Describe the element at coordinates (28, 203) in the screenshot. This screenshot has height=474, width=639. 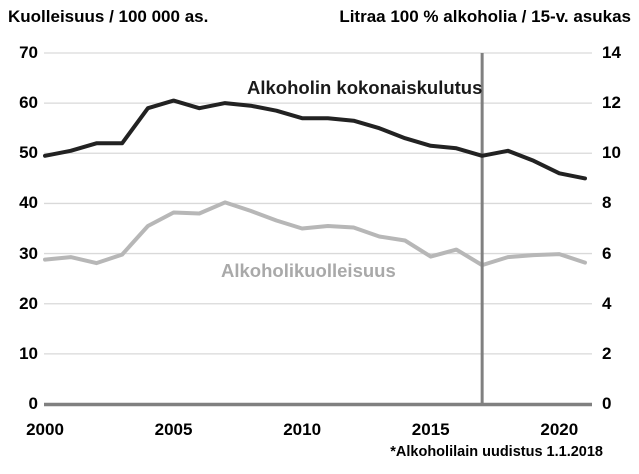
I see `y-left-tick-label-40: 40` at that location.